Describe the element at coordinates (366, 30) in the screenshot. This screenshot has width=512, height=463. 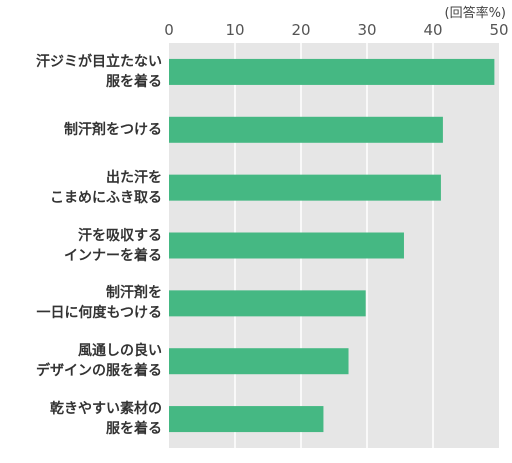
I see `x-tick-label: 30` at that location.